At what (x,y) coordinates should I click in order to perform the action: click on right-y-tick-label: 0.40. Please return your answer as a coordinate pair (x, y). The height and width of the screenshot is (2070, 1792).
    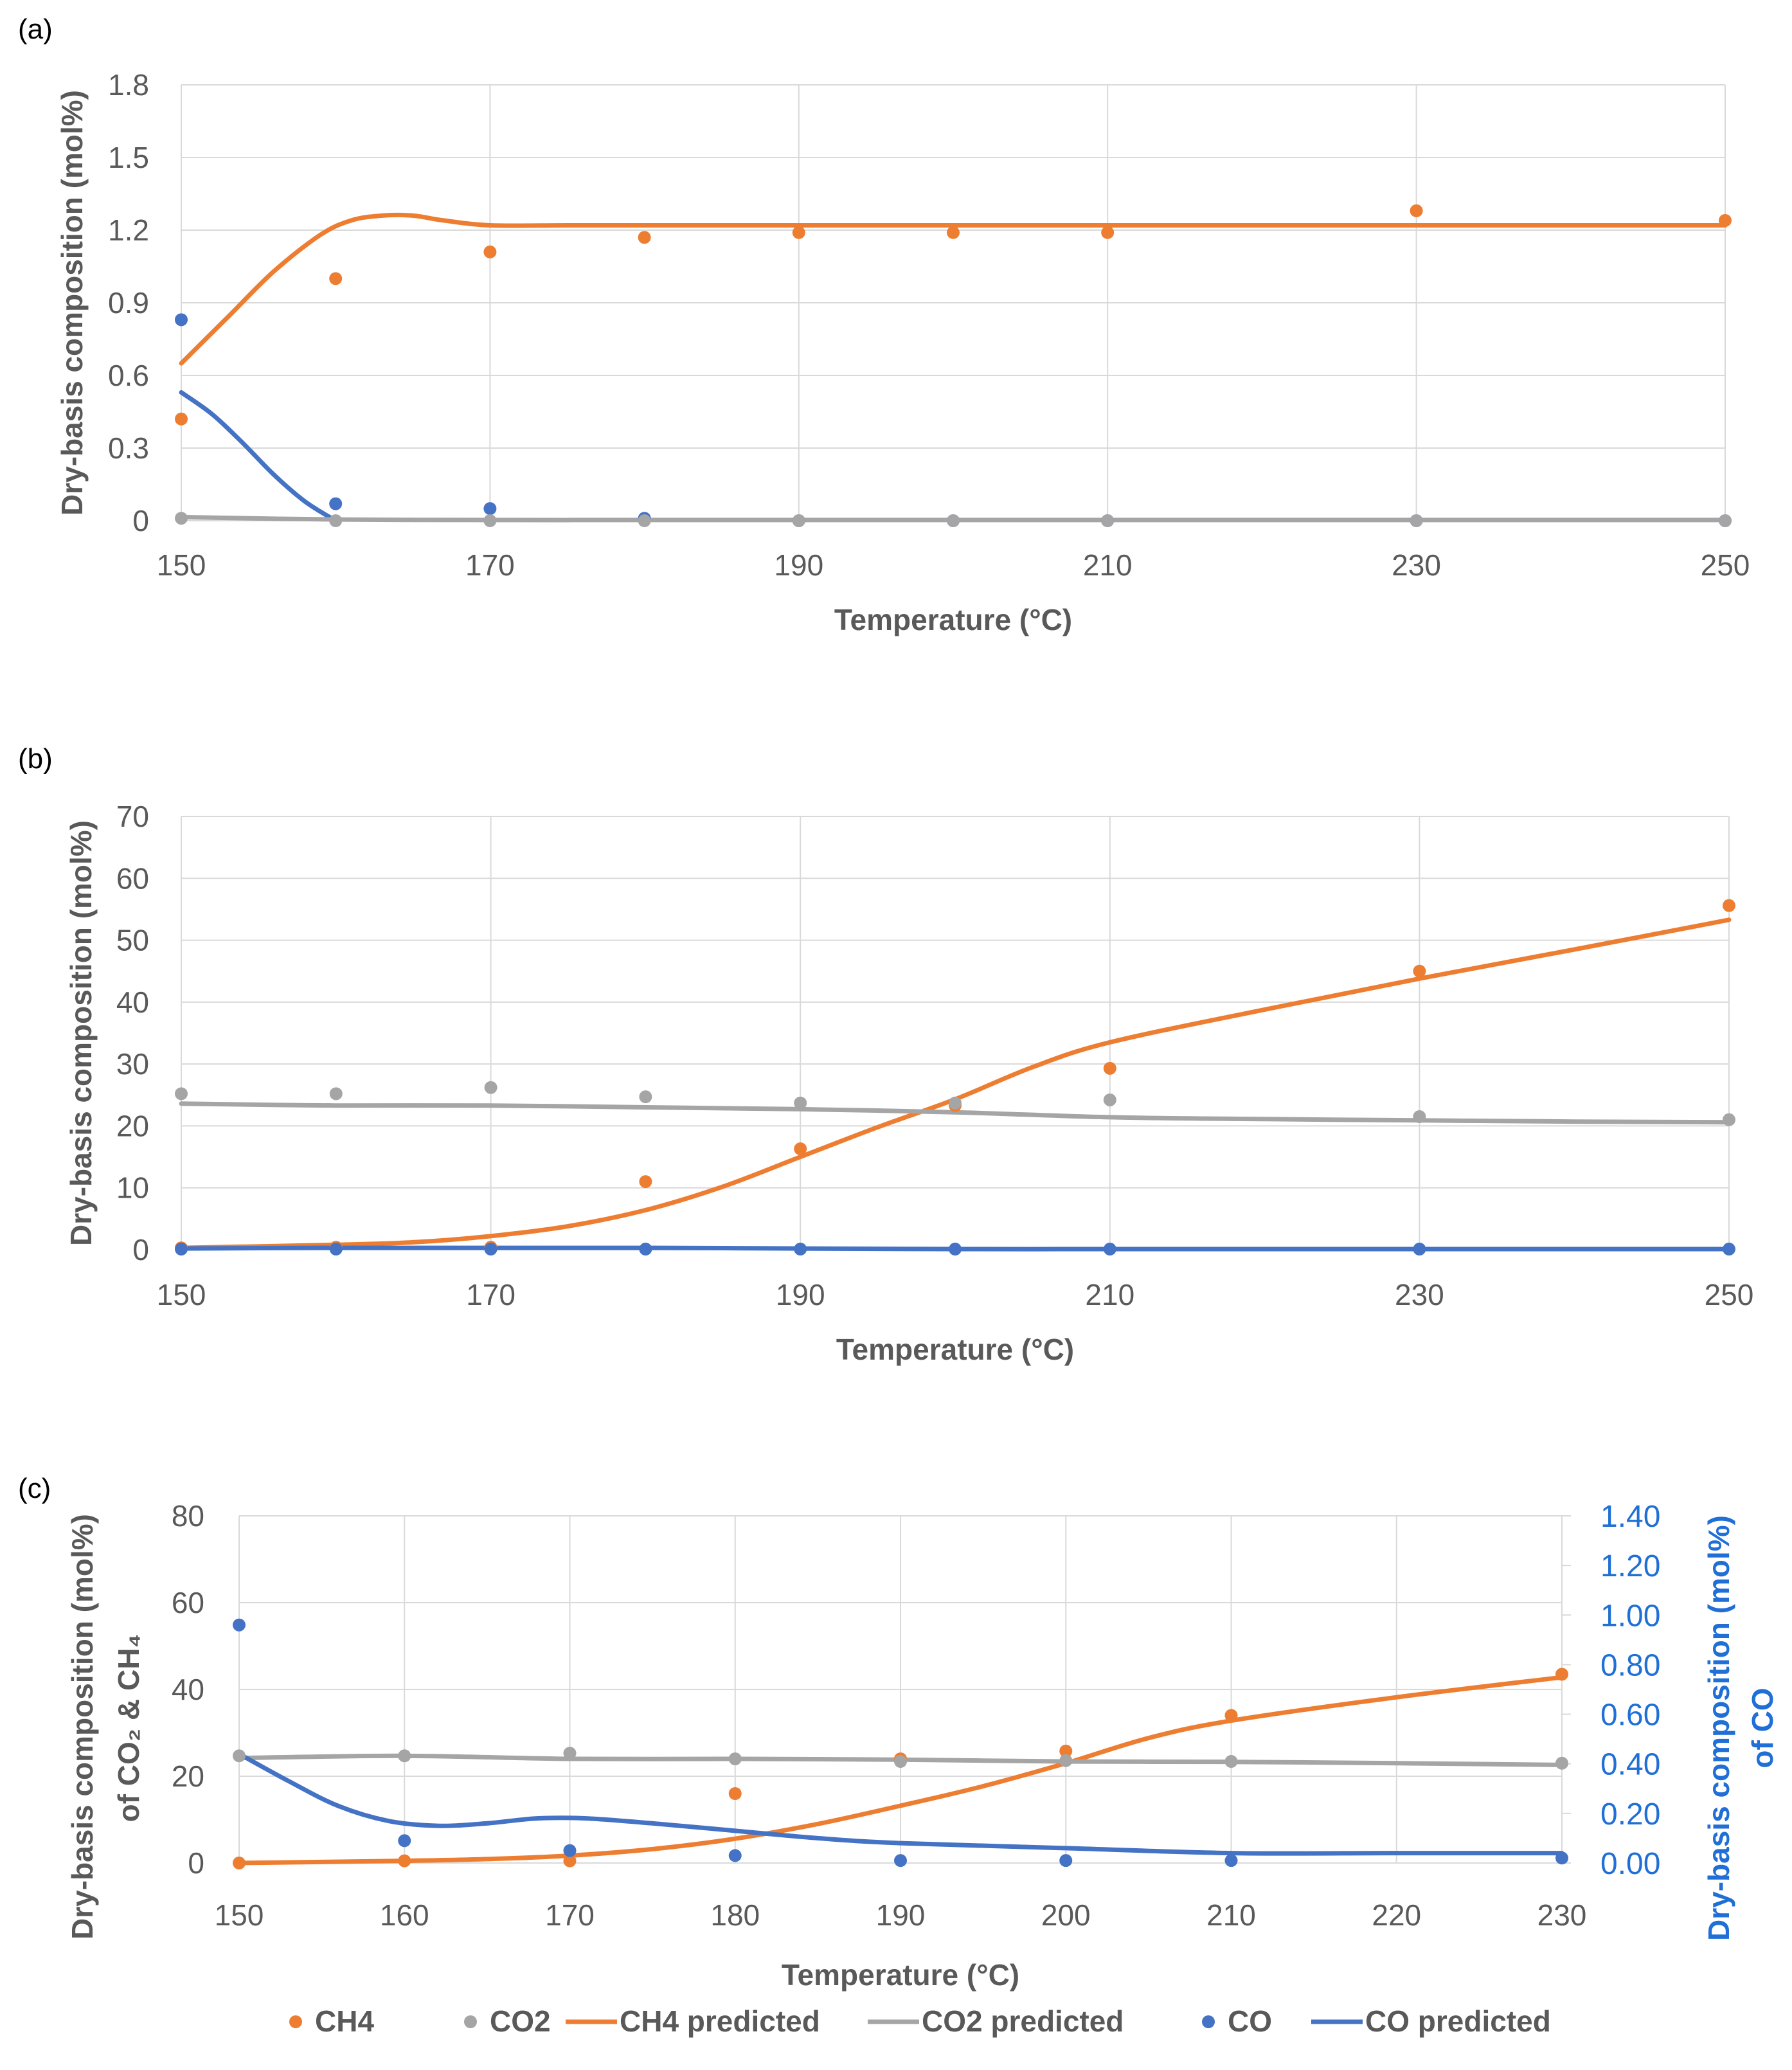
    Looking at the image, I should click on (1630, 1765).